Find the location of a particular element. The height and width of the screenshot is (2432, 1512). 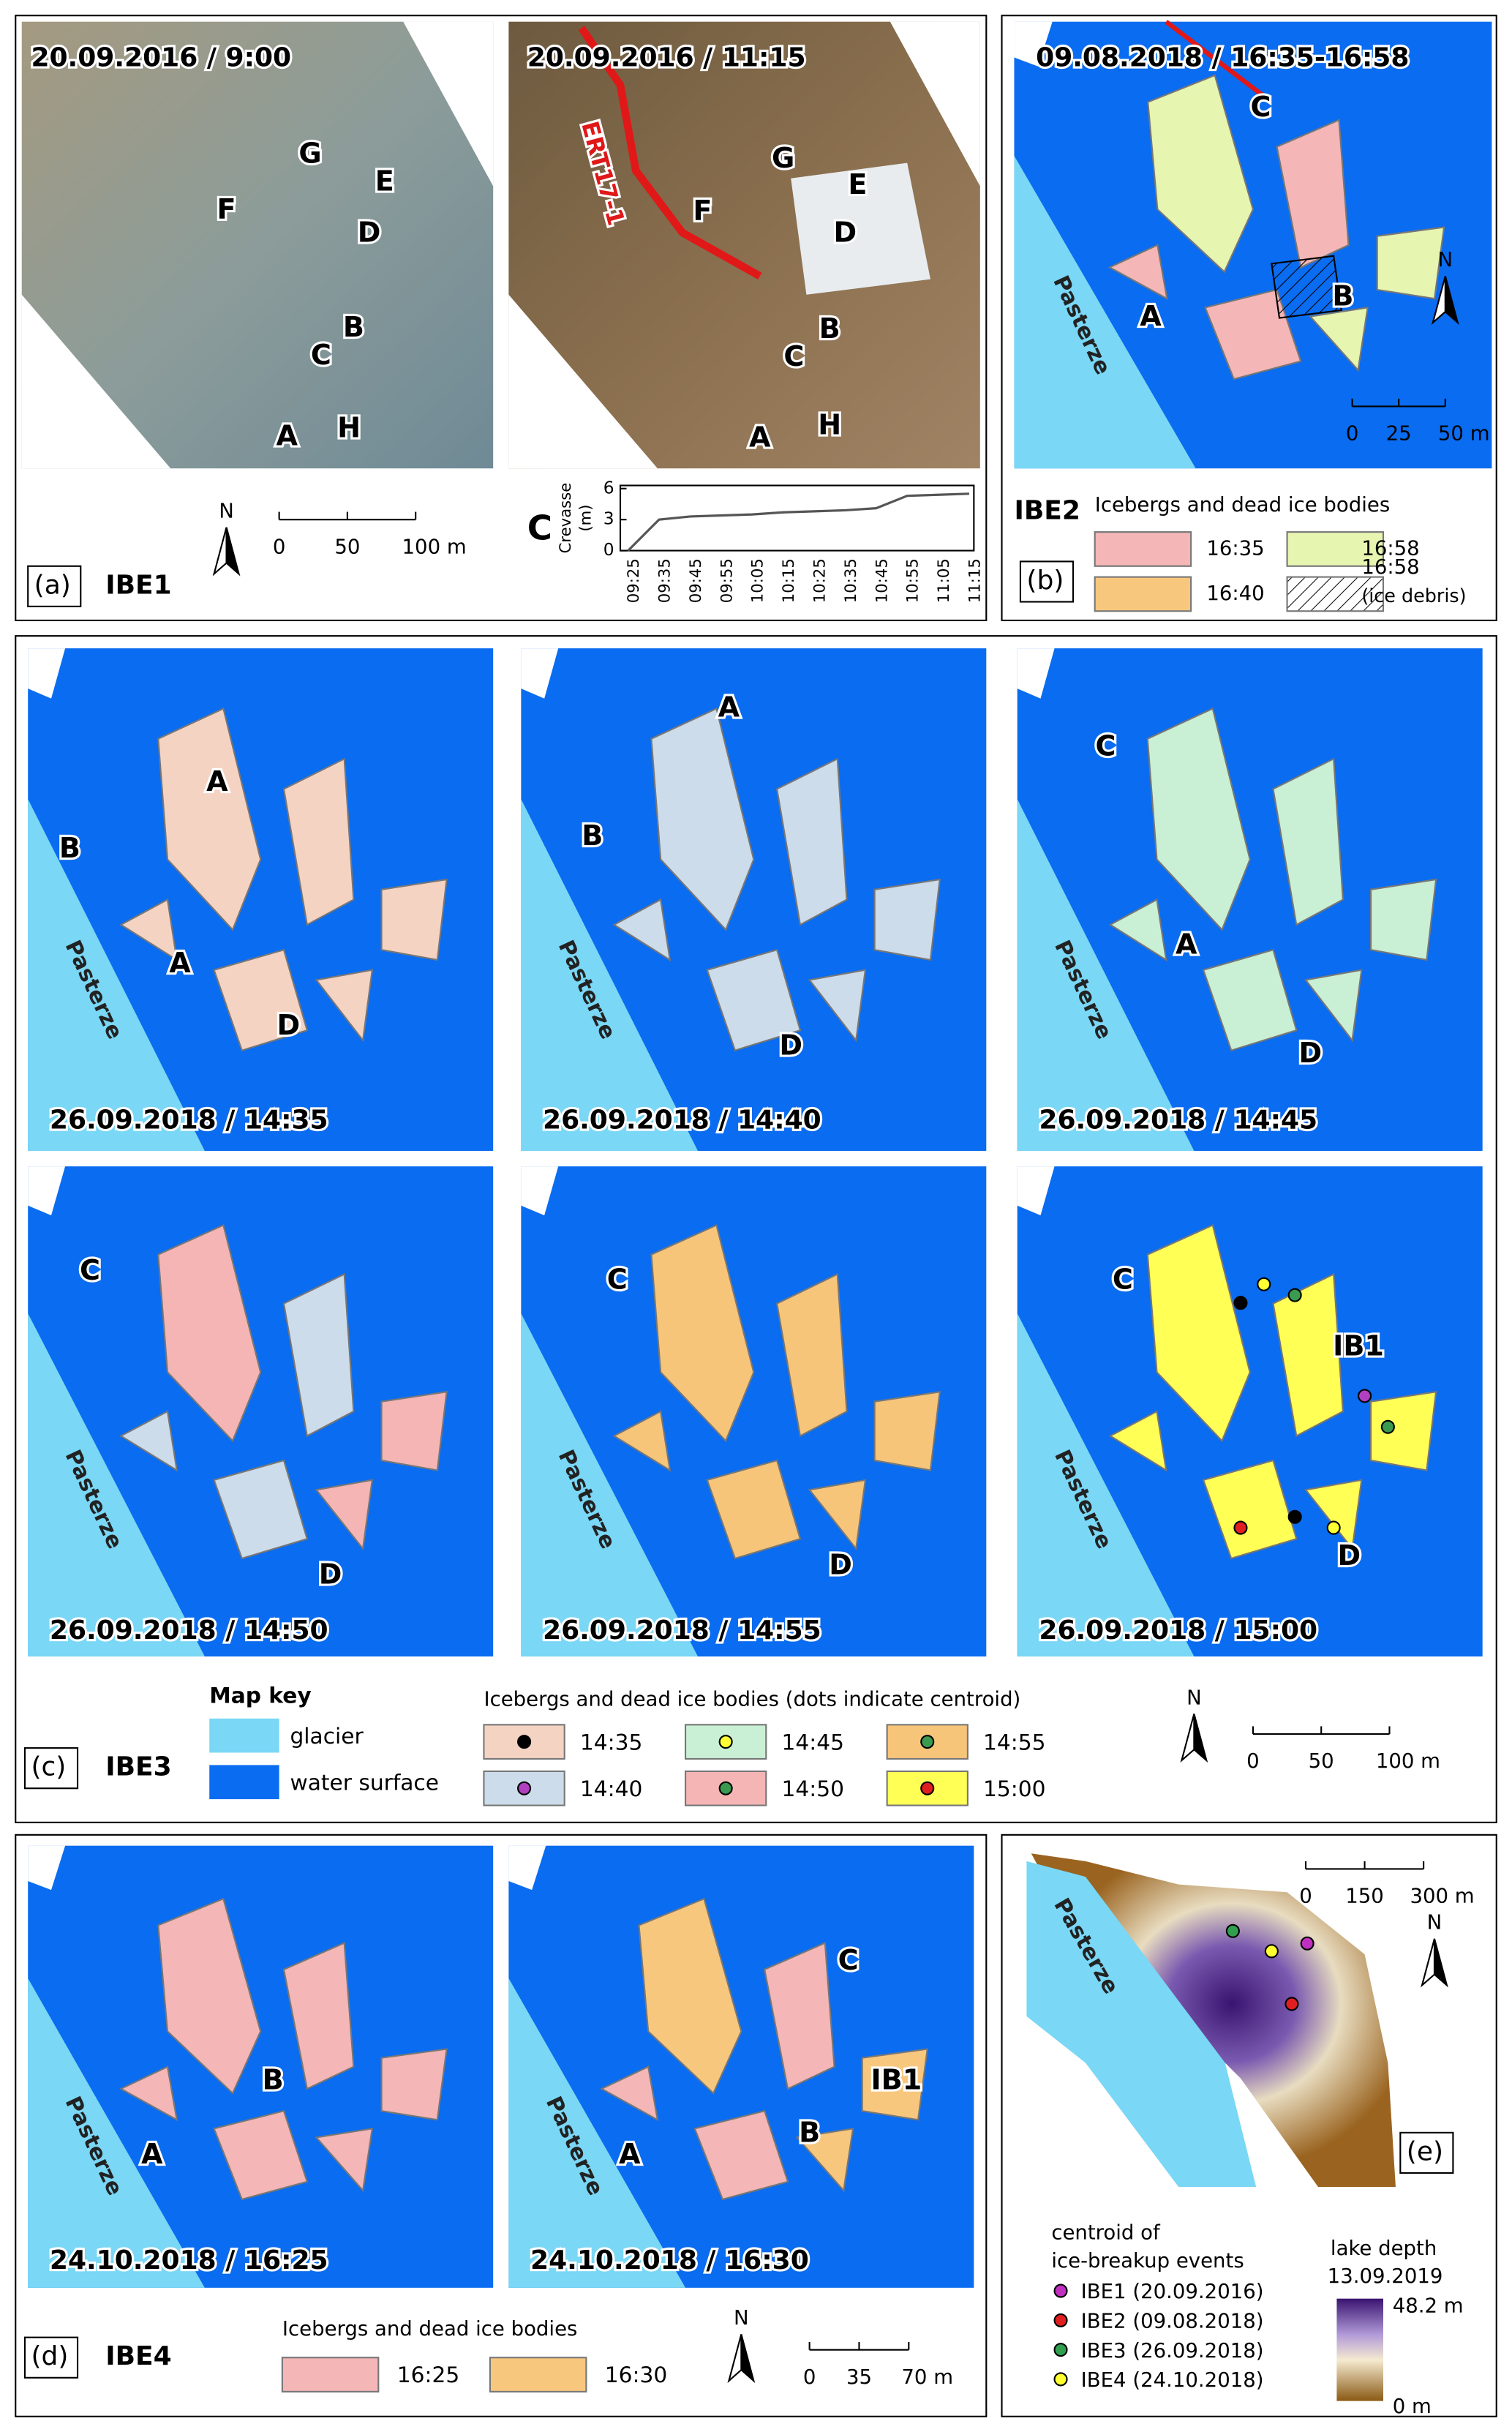

panel-label: (c) is located at coordinates (49, 1767).